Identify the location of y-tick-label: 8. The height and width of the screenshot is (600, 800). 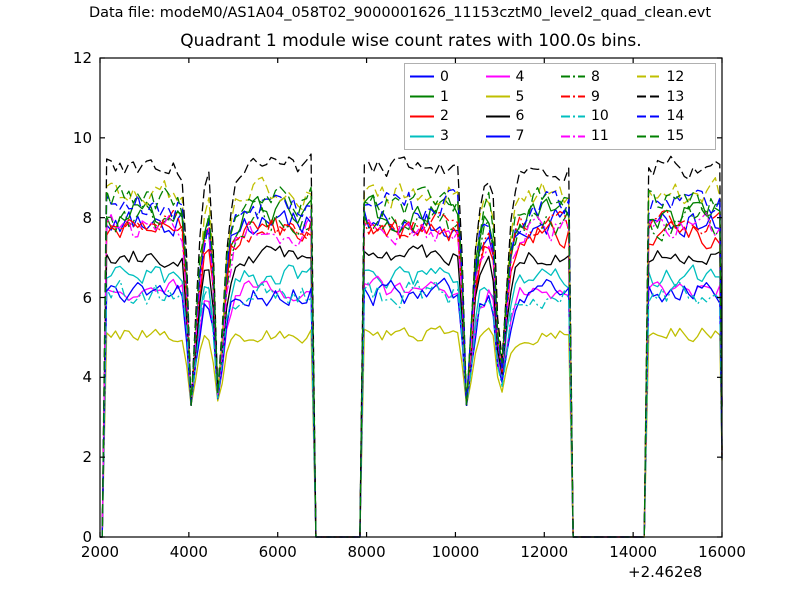
(87, 217).